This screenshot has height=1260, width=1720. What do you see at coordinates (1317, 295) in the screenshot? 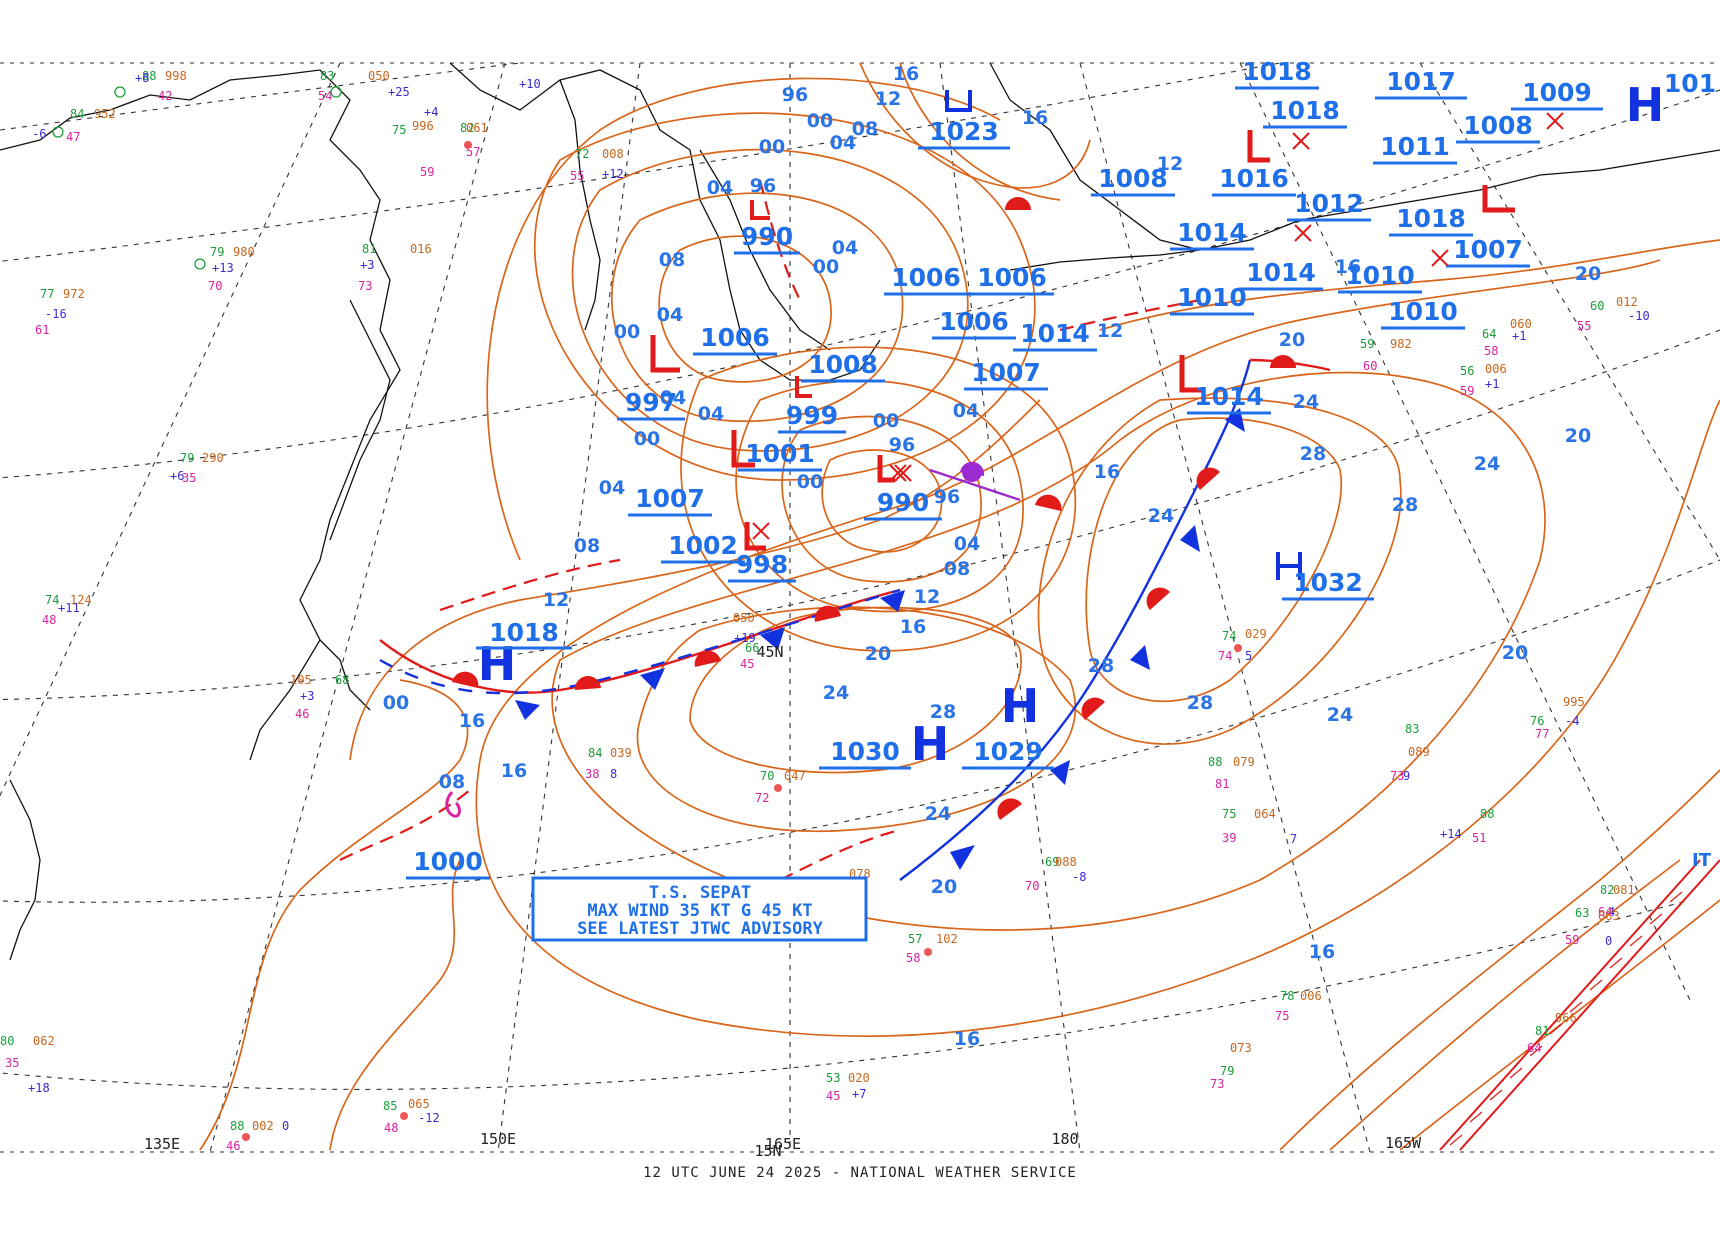
I see `low-center-1010: 1010 1010 1010` at bounding box center [1317, 295].